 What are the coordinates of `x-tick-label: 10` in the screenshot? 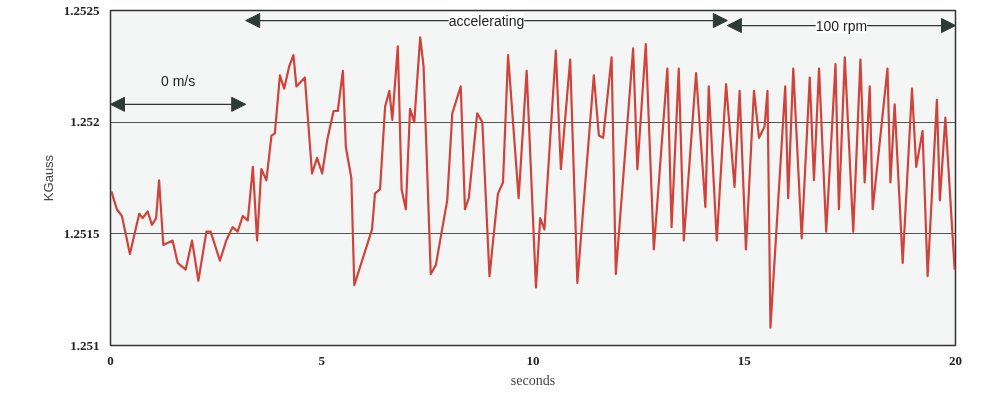 It's located at (533, 360).